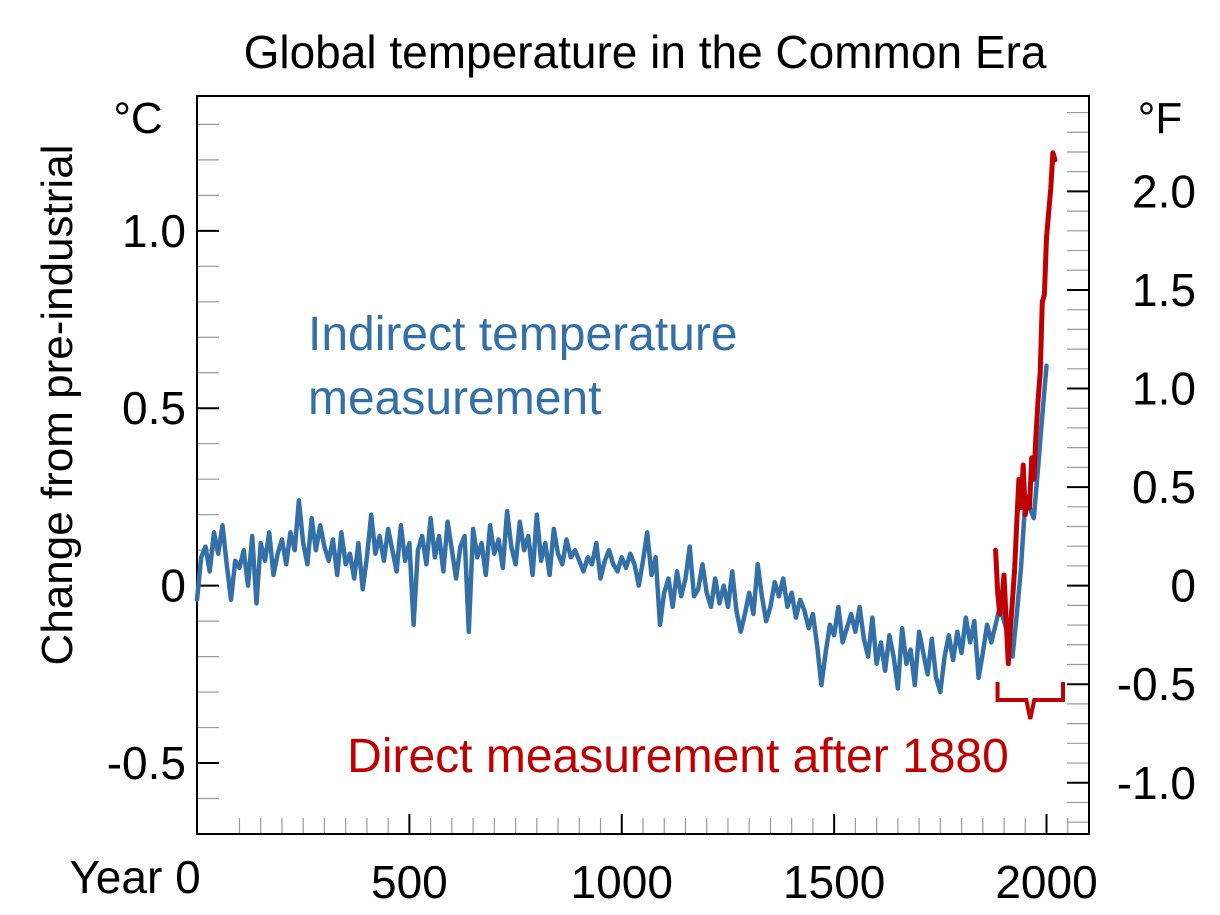 The image size is (1220, 915). I want to click on chart-title: Global temperature in the Common Era, so click(645, 52).